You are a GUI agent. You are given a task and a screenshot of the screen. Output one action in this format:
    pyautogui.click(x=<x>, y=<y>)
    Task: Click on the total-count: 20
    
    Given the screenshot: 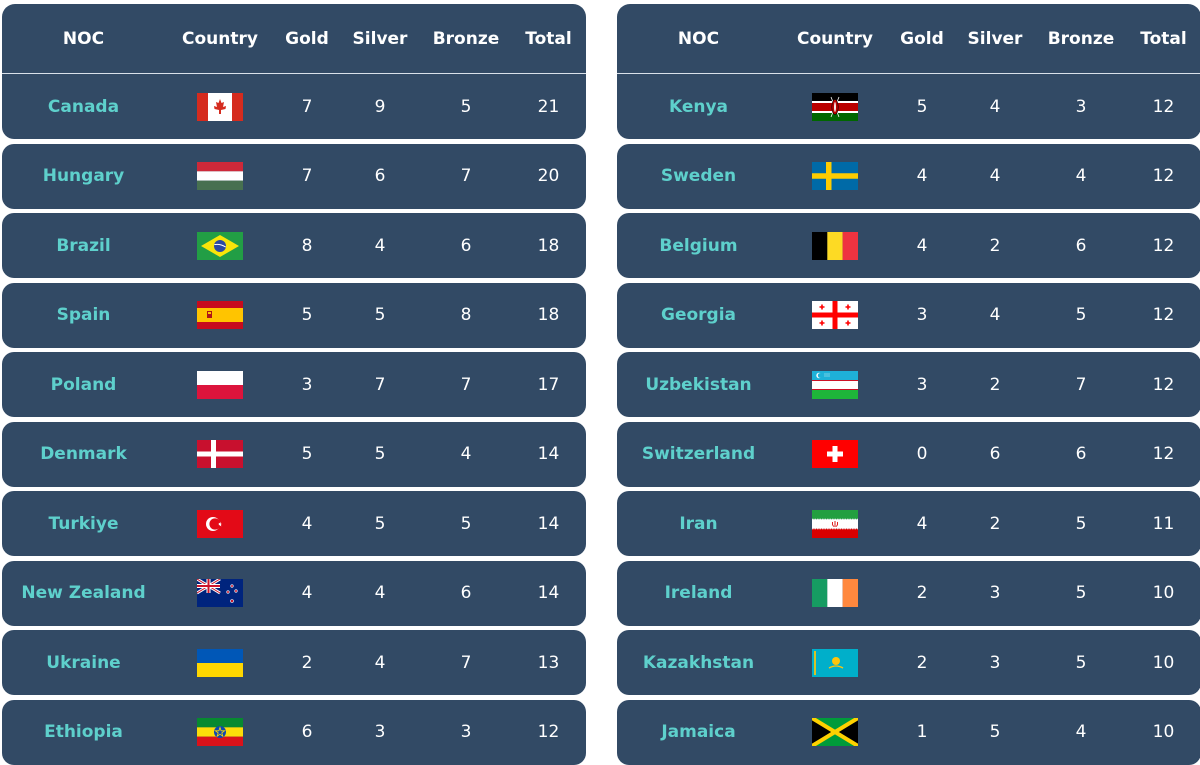 What is the action you would take?
    pyautogui.click(x=548, y=176)
    